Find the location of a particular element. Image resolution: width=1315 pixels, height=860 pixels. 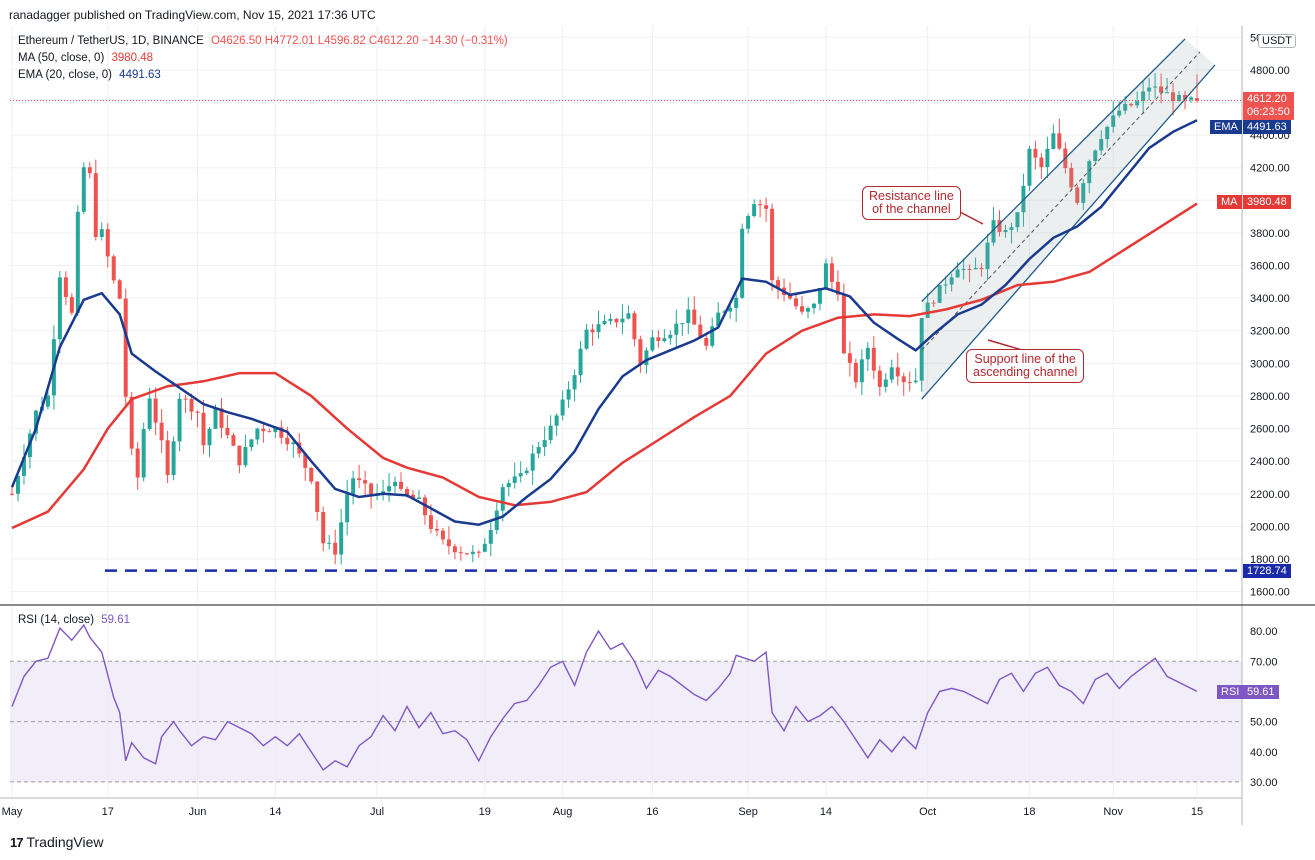

channel-midline is located at coordinates (1061, 201).